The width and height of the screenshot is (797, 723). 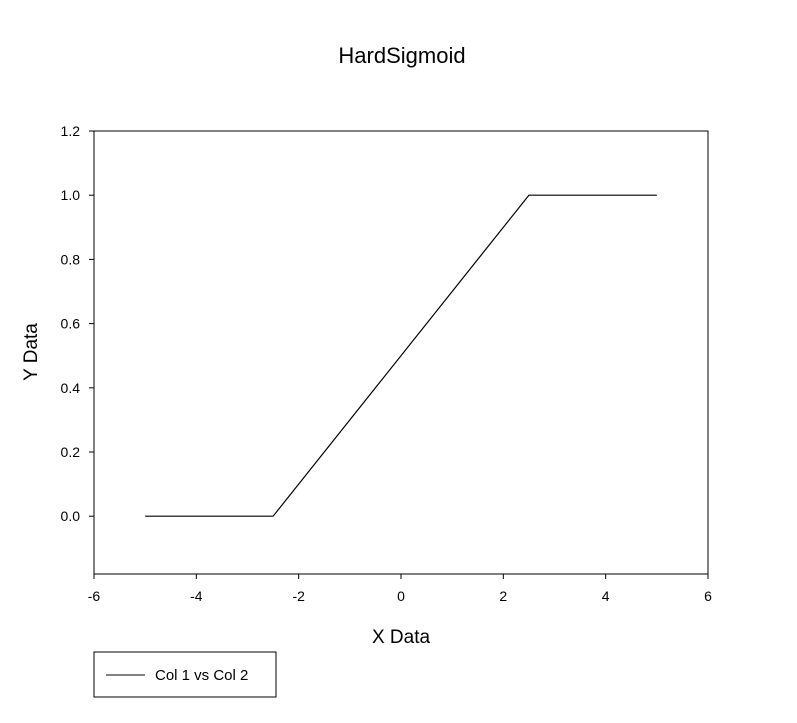 I want to click on y-axis: 0.0 0.2 0.4 0.6 0.8 1.0 1.2, so click(x=77, y=323).